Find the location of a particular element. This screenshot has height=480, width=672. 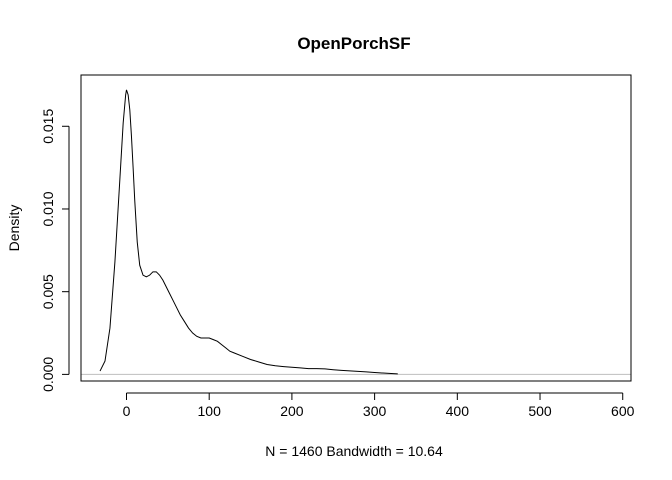

x-axis: 0 100 200 300 400 500 600 is located at coordinates (379, 405).